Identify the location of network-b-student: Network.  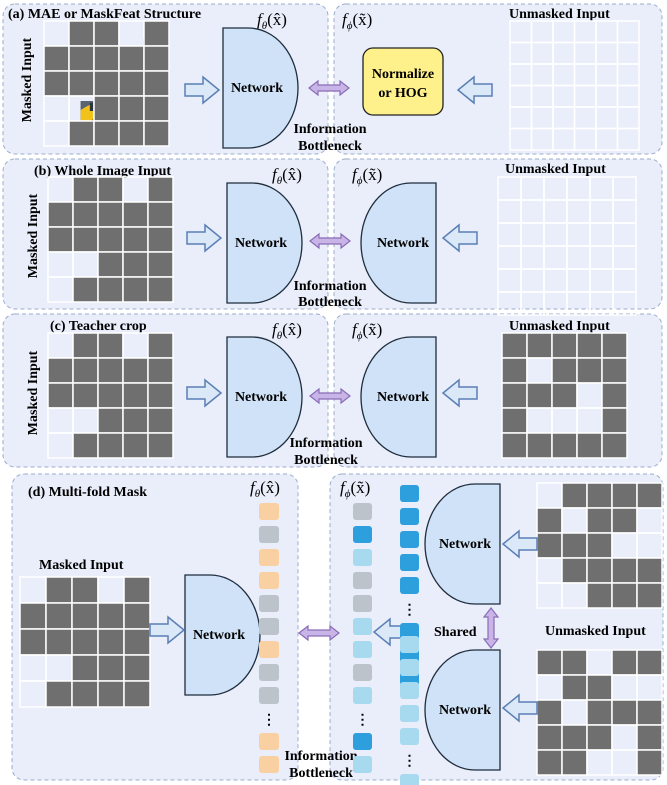
(264, 243).